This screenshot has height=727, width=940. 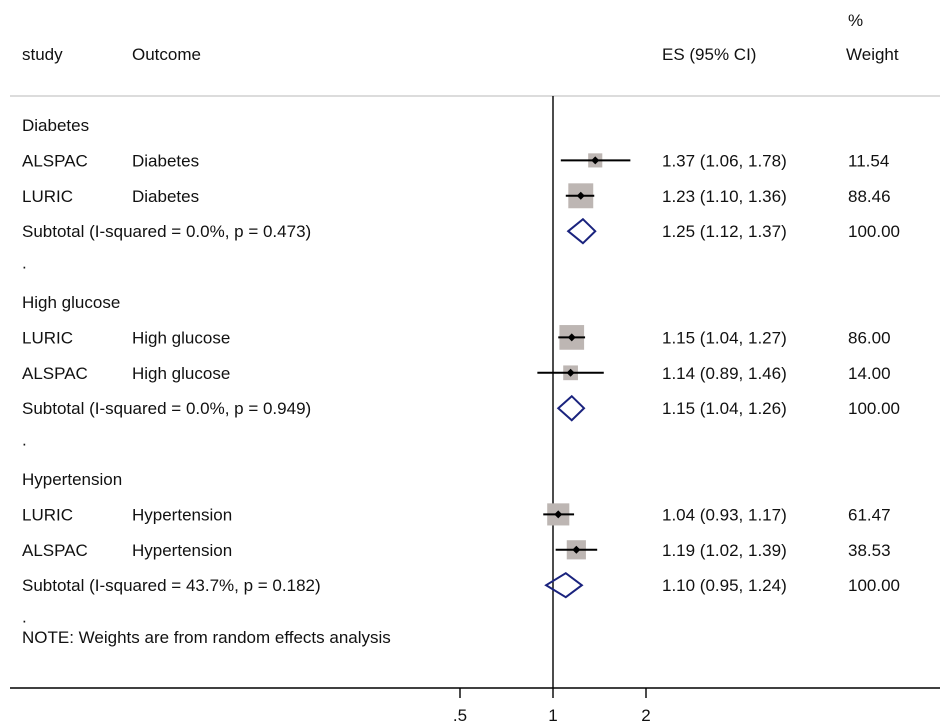 What do you see at coordinates (869, 337) in the screenshot?
I see `weight-value: 86.00` at bounding box center [869, 337].